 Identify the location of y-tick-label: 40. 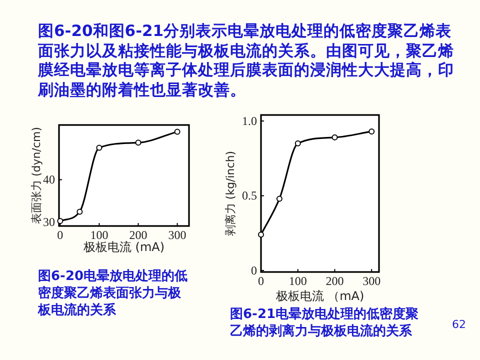
(49, 179).